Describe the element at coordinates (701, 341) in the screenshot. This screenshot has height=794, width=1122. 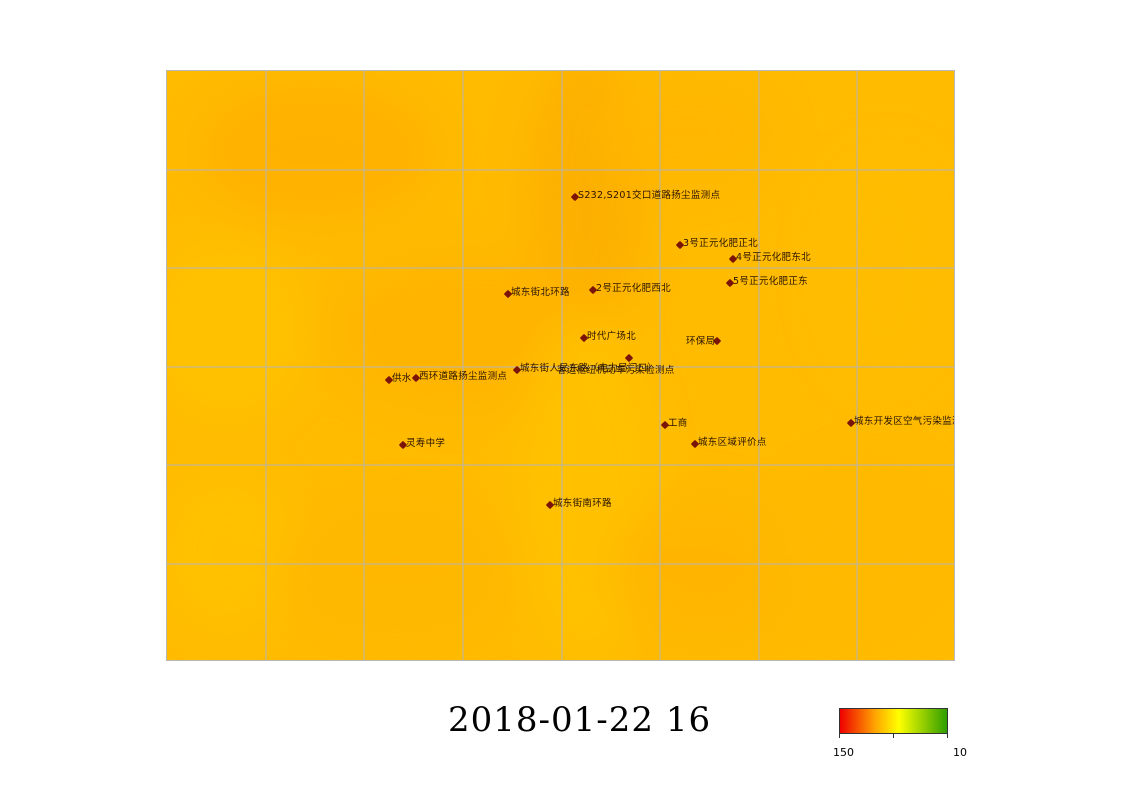
I see `station-label: 环保局` at that location.